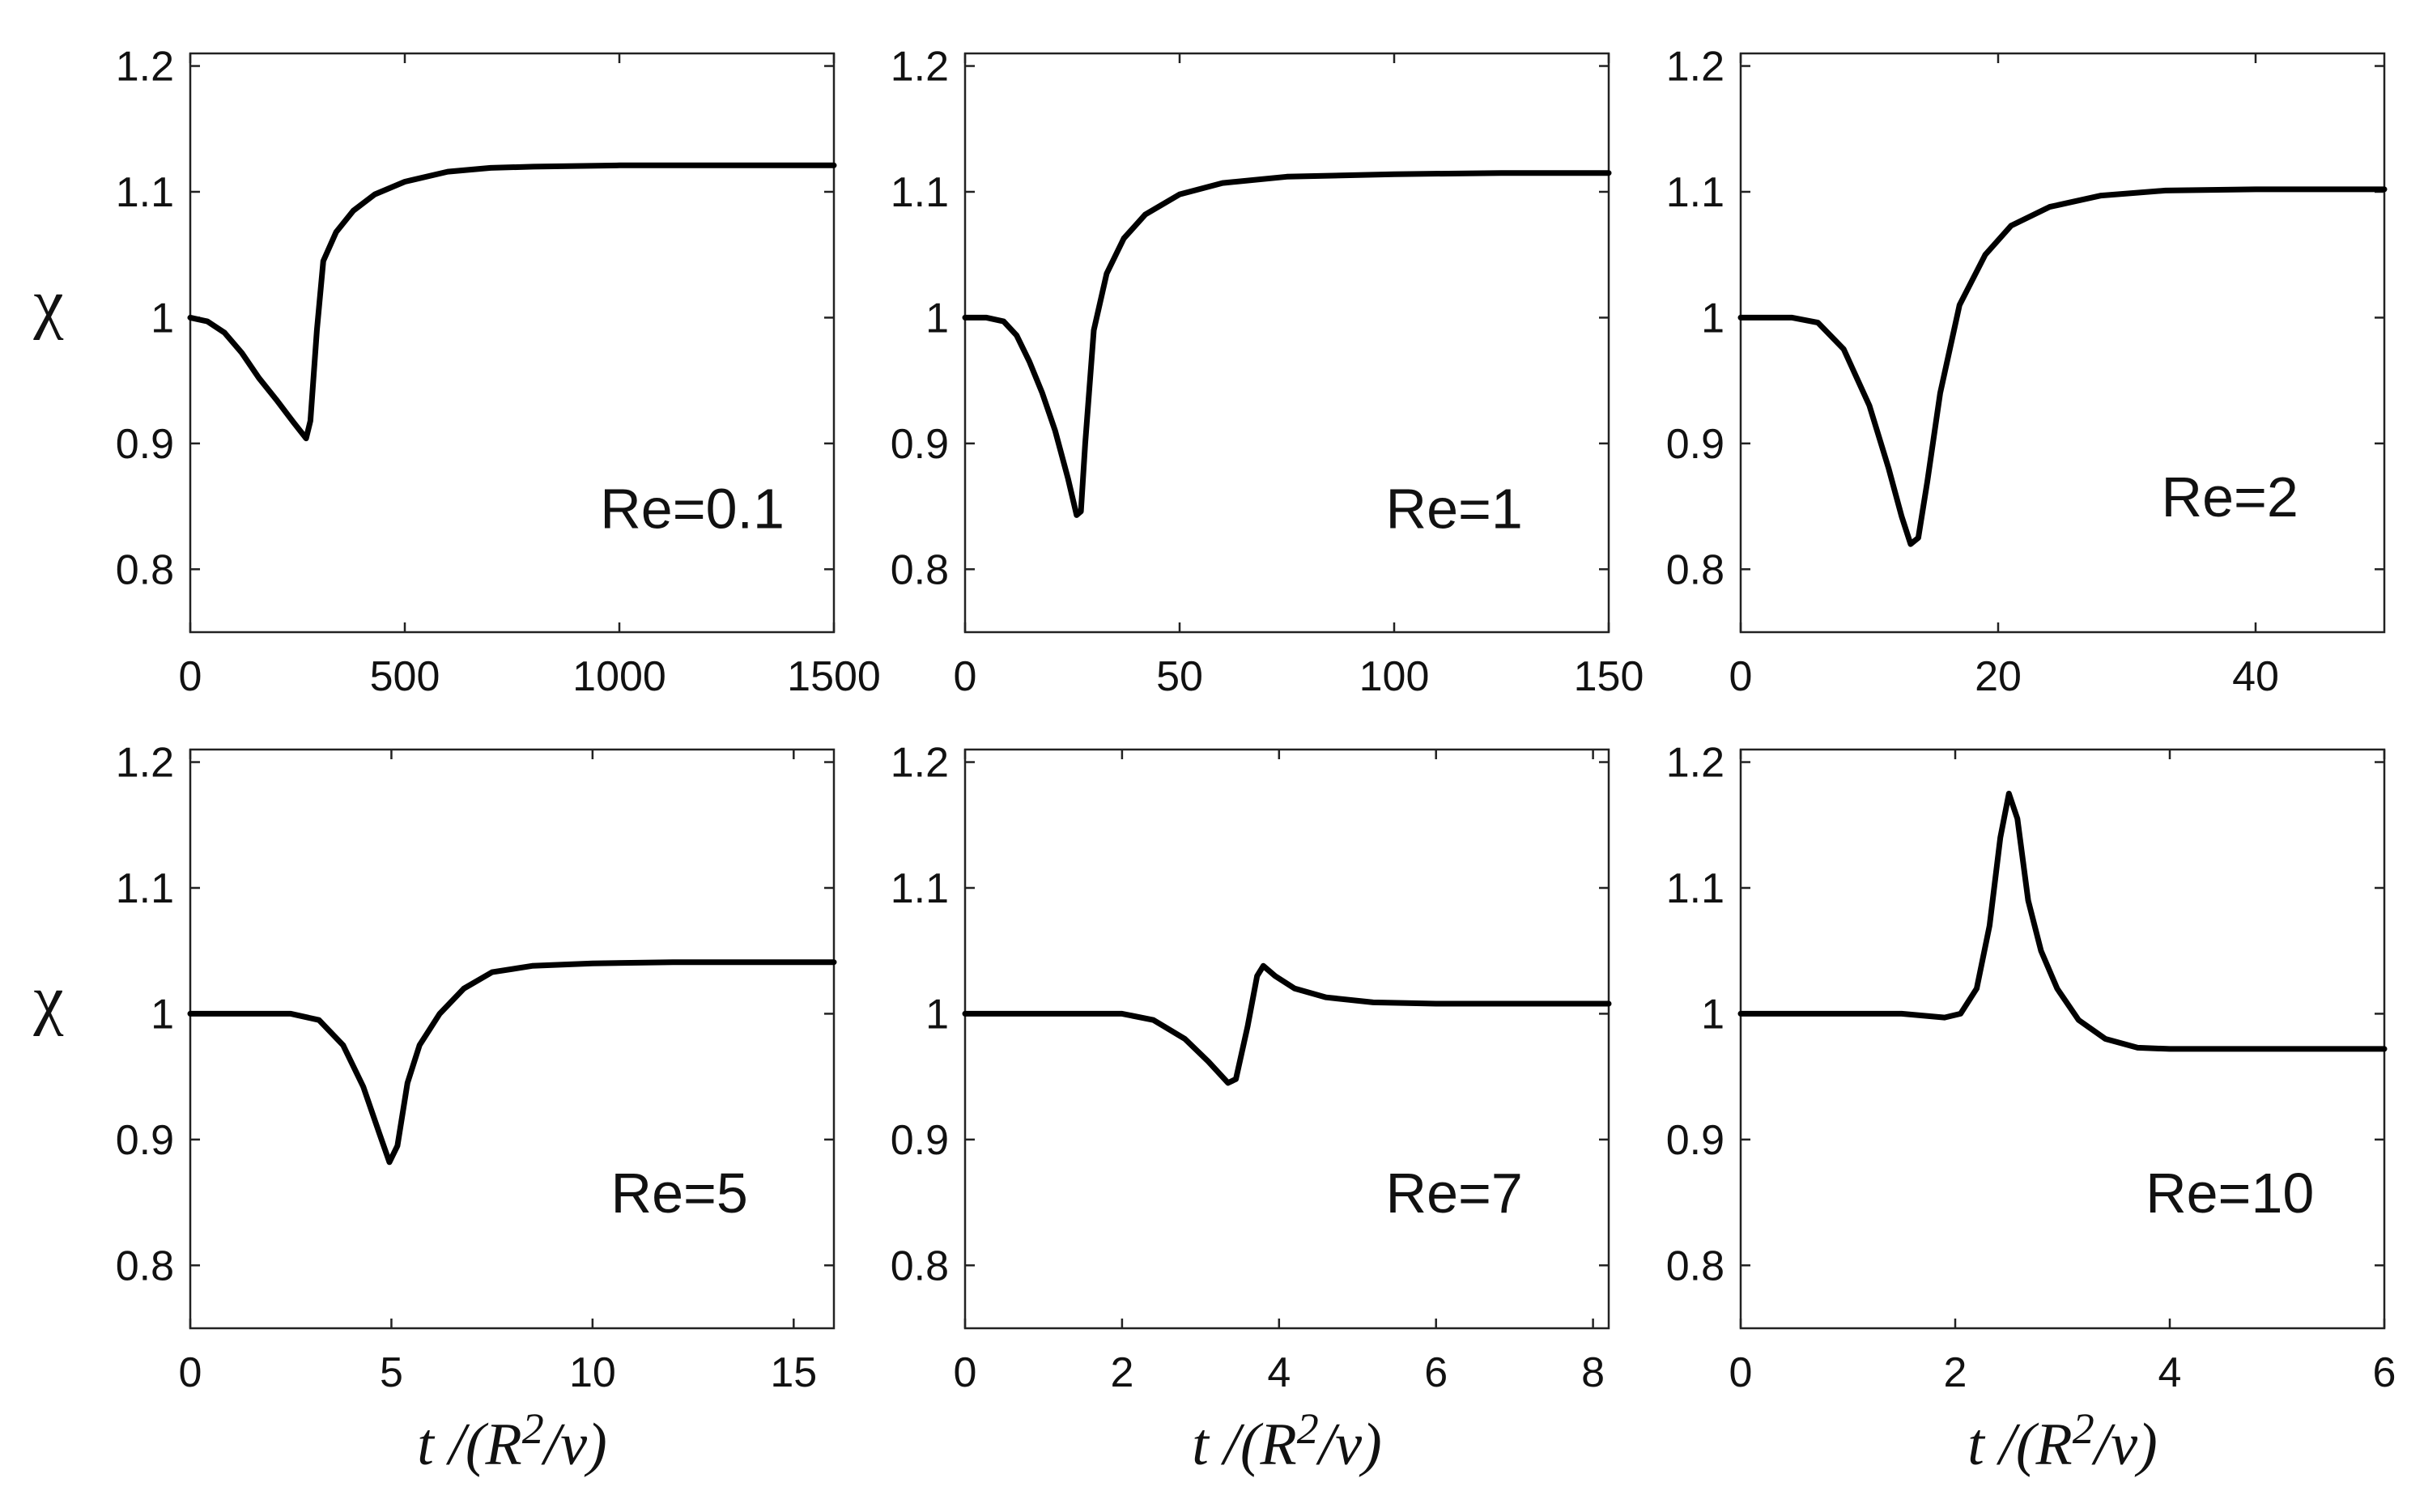 This screenshot has width=2424, height=1512. What do you see at coordinates (1179, 676) in the screenshot?
I see `x-tick-label: 50` at bounding box center [1179, 676].